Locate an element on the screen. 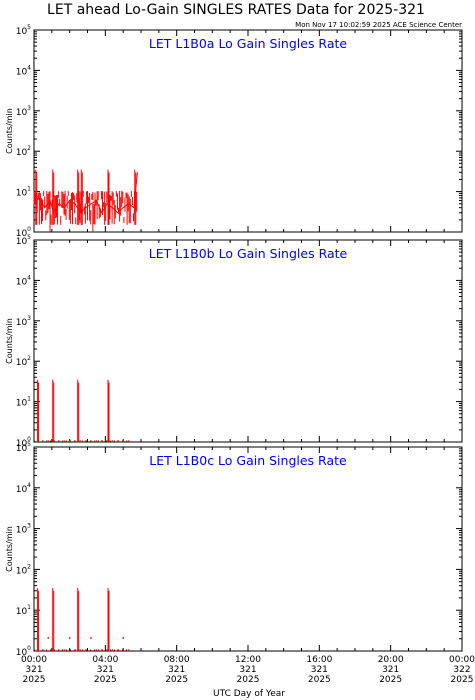 The image size is (475, 700). x-tick-label: 16:00 is located at coordinates (319, 660).